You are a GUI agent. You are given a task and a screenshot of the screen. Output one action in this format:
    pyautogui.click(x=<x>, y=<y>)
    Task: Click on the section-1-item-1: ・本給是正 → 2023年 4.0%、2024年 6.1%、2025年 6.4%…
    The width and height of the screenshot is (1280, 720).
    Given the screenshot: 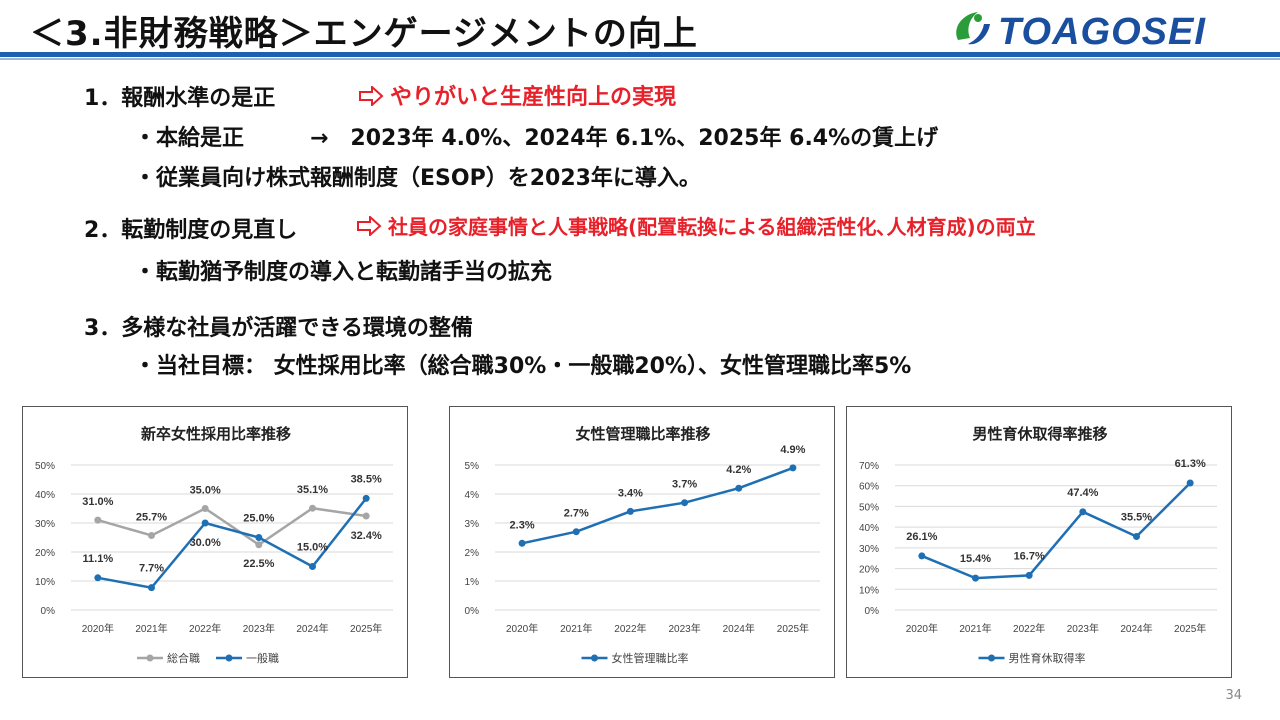 What is the action you would take?
    pyautogui.click(x=536, y=138)
    